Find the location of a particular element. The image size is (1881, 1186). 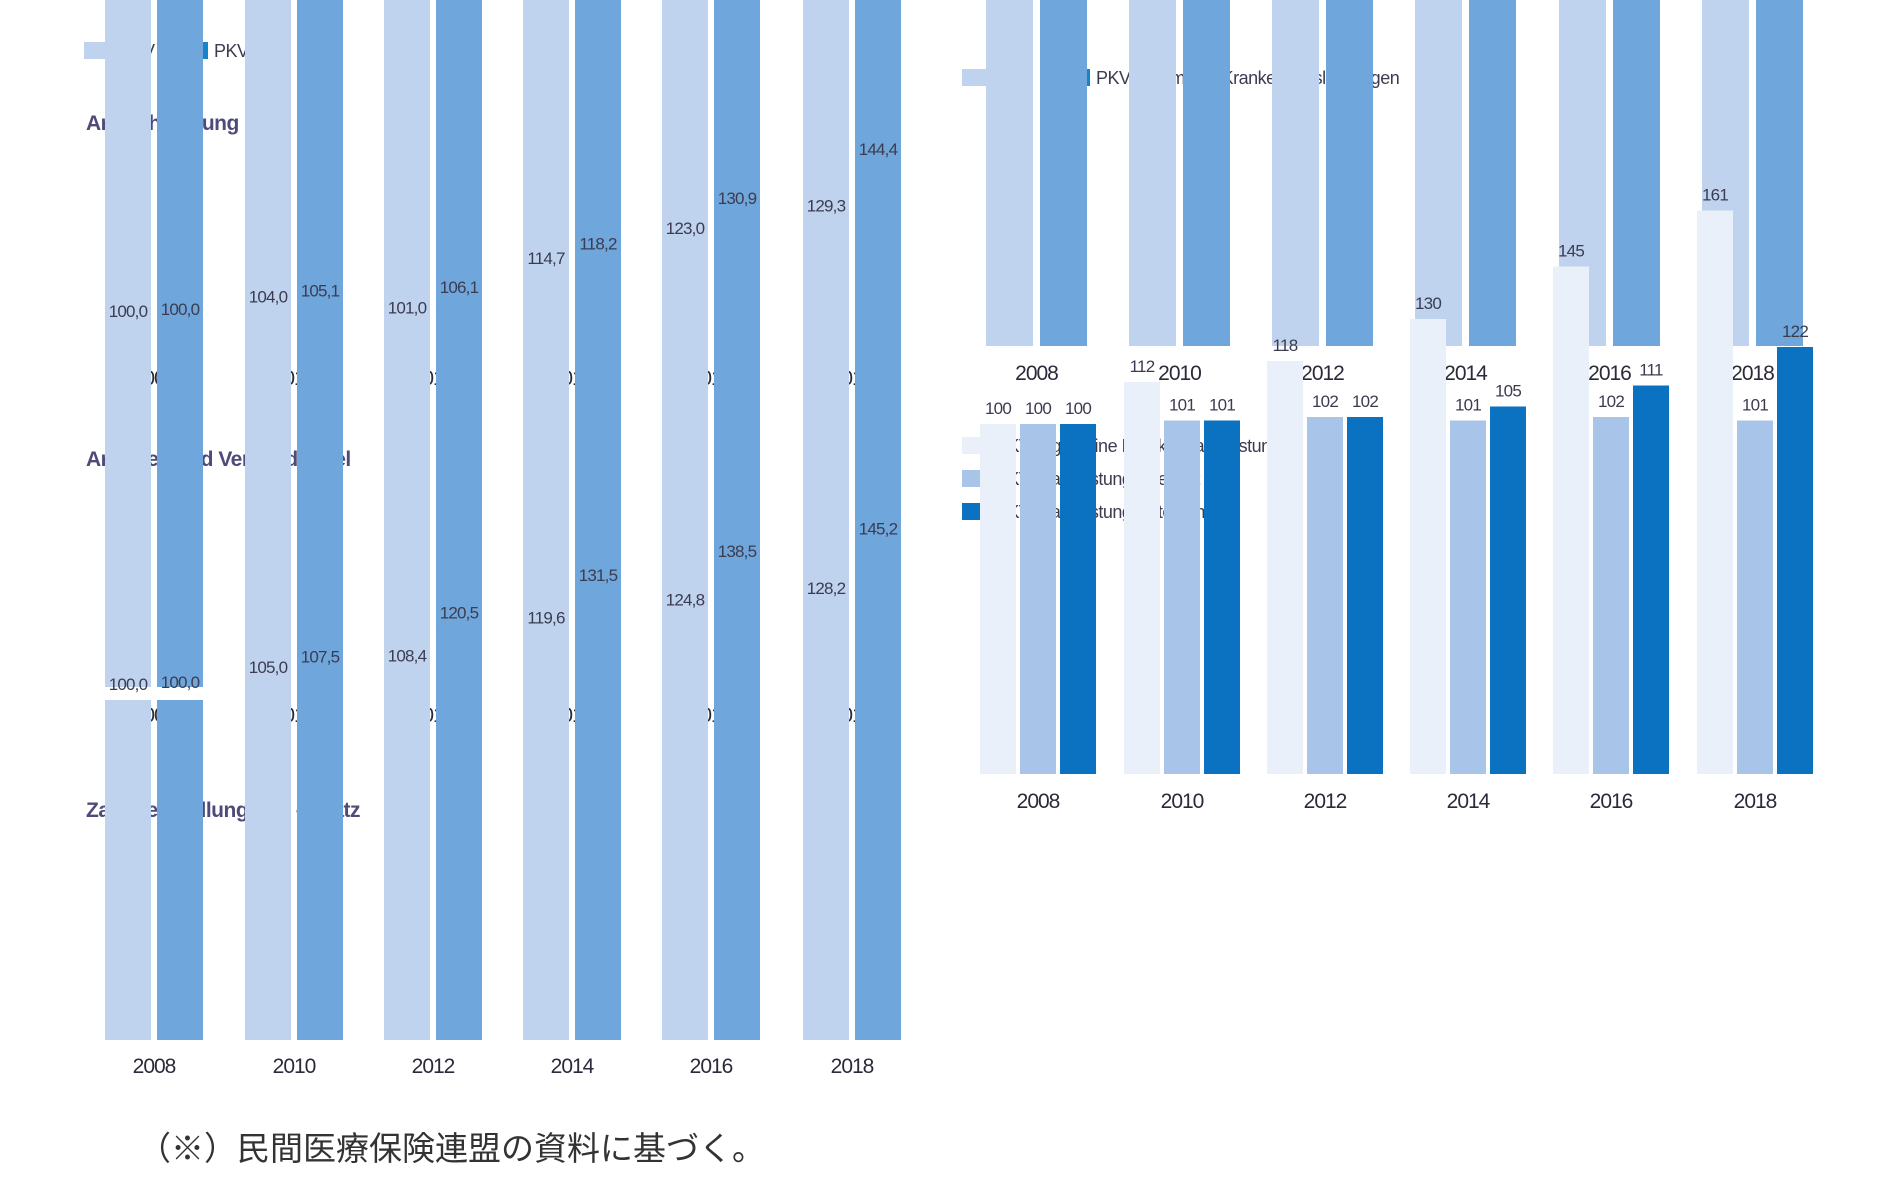

chart-title: Zahnbehandlung und -ersatz is located at coordinates (223, 810).